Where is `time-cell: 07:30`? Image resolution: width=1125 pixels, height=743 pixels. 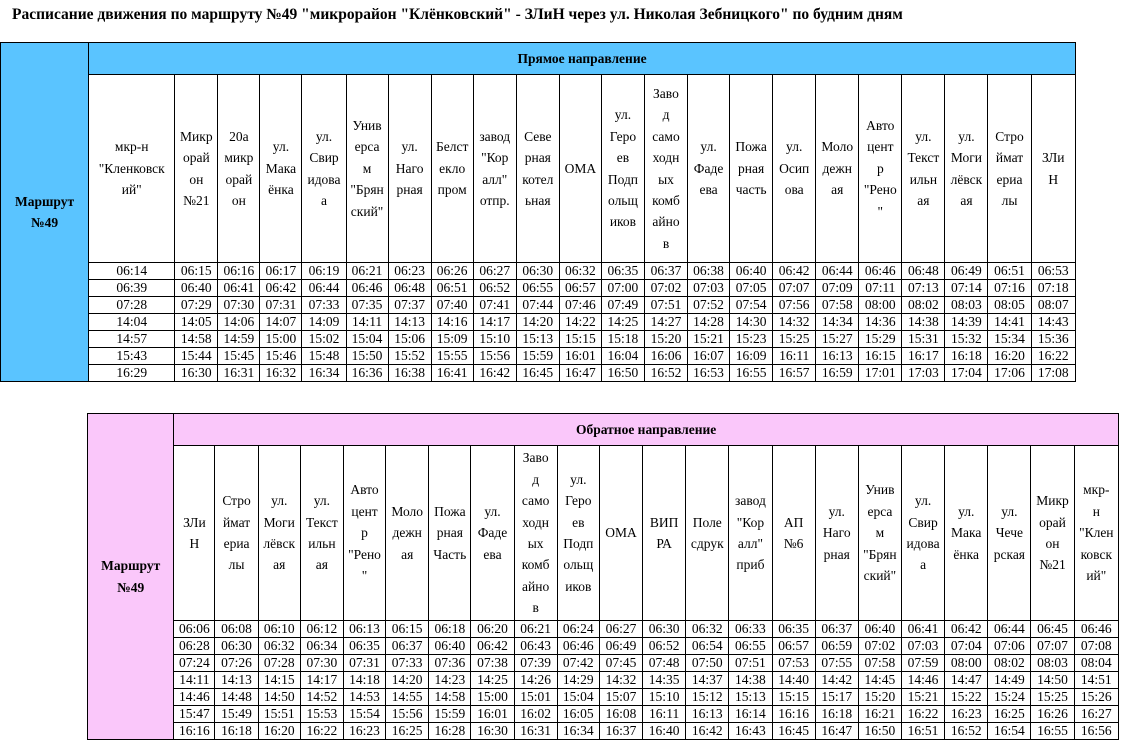
time-cell: 07:30 is located at coordinates (321, 663).